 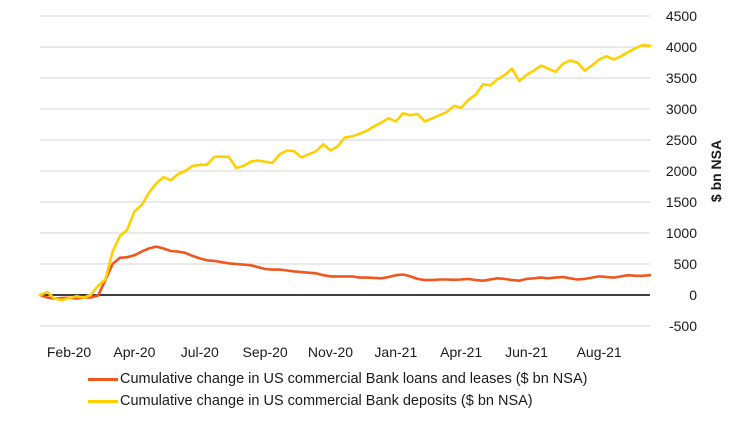 I want to click on y-tick-label: 4000, so click(x=681, y=47).